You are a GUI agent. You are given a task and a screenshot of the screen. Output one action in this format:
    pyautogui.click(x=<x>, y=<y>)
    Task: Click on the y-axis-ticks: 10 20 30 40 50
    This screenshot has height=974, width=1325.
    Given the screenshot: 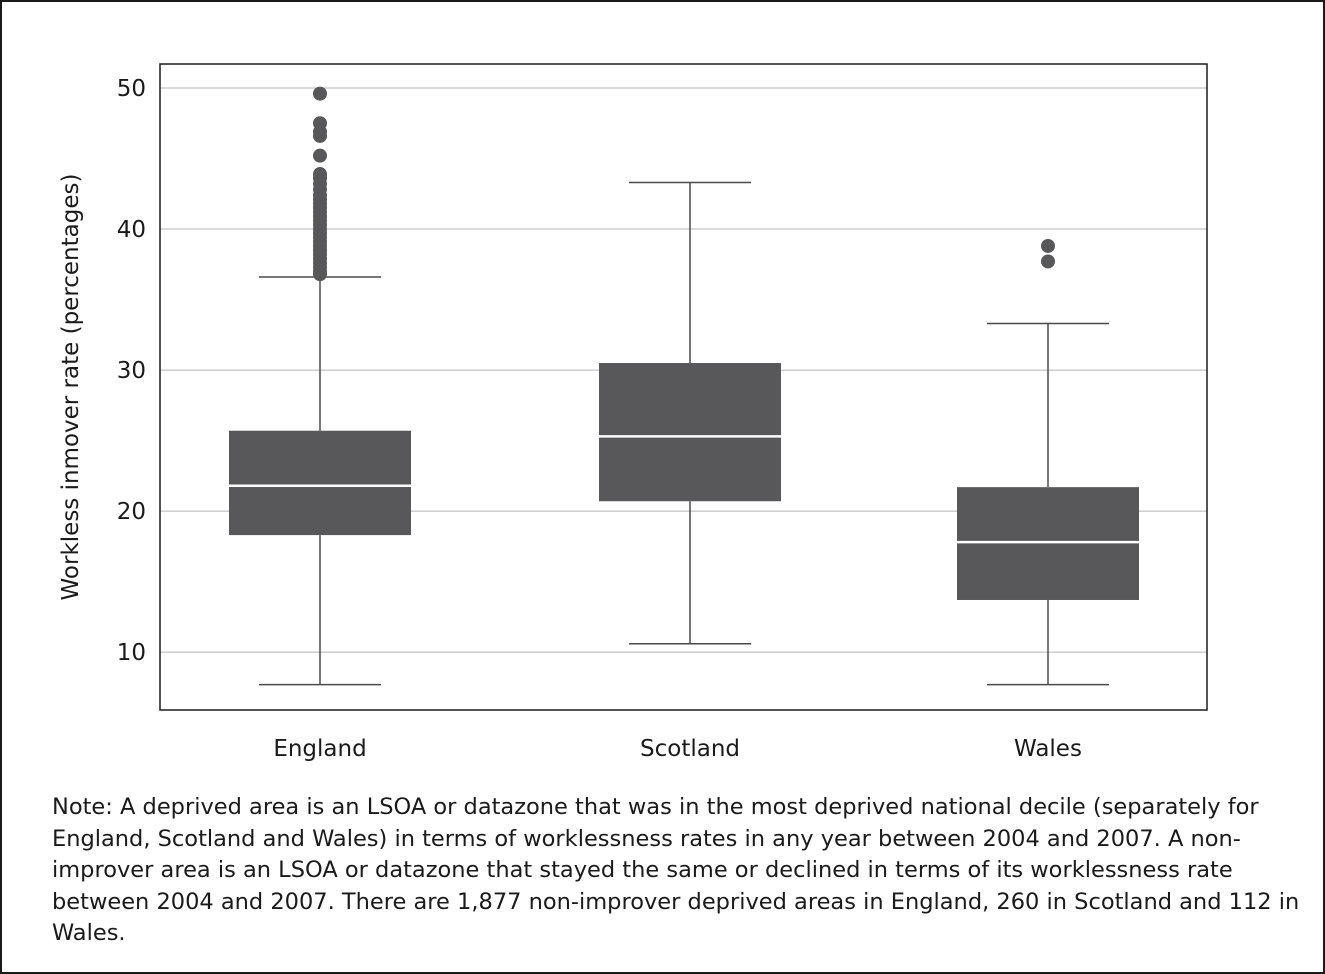 What is the action you would take?
    pyautogui.click(x=131, y=371)
    